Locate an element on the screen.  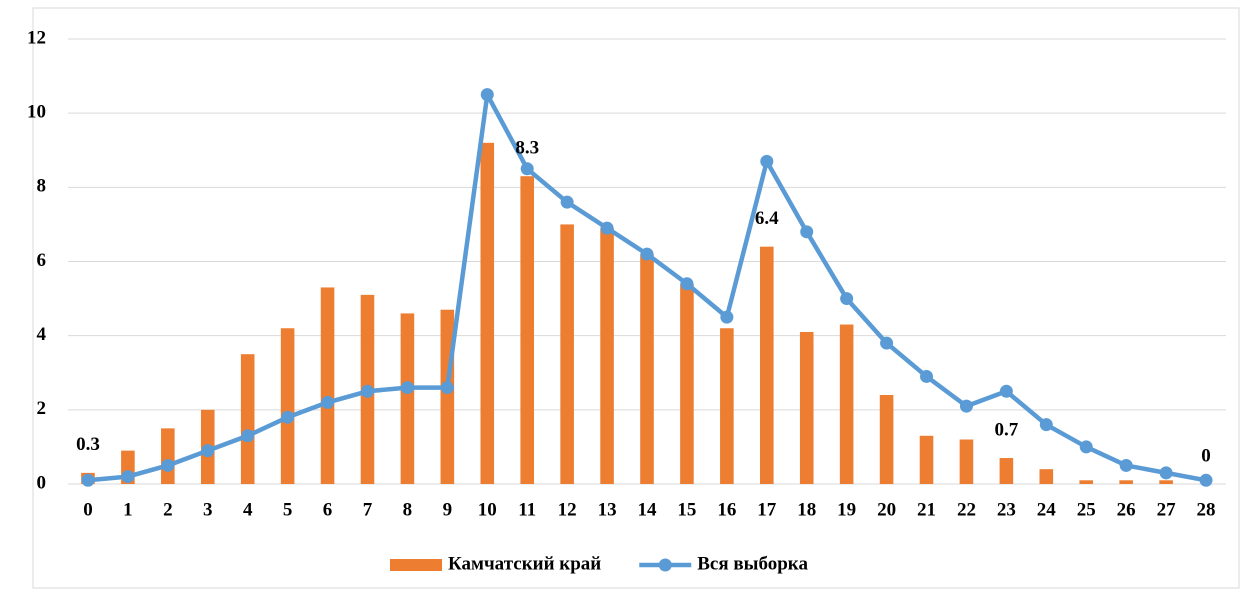
x-tick-label: 21 is located at coordinates (926, 509).